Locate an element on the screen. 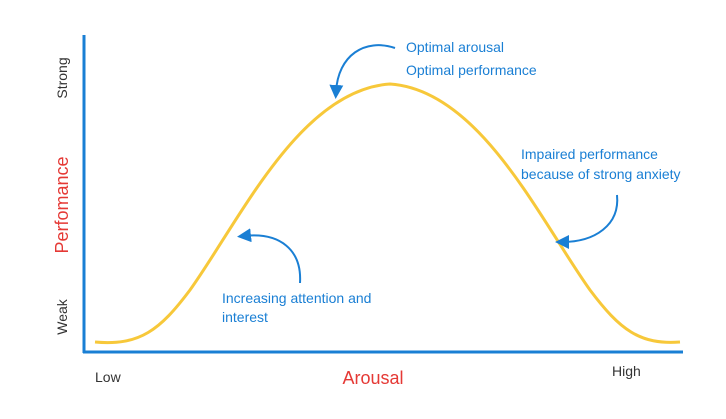 This screenshot has height=419, width=726. left-note: interest is located at coordinates (245, 317).